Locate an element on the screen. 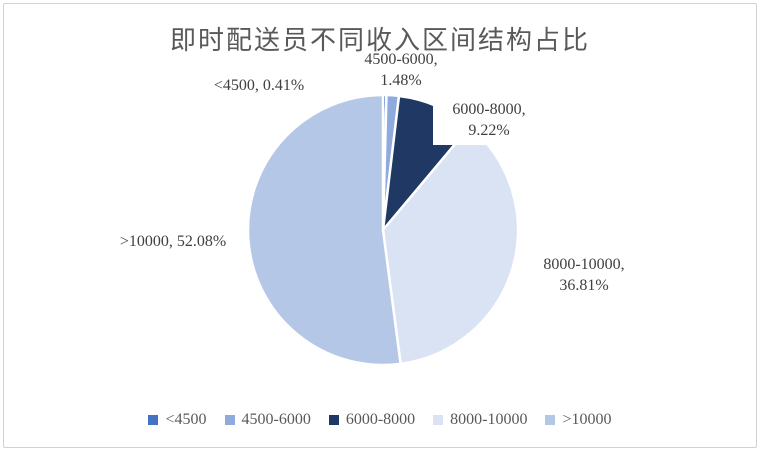 The height and width of the screenshot is (453, 762). data-label-text: 6000-8000, is located at coordinates (489, 109).